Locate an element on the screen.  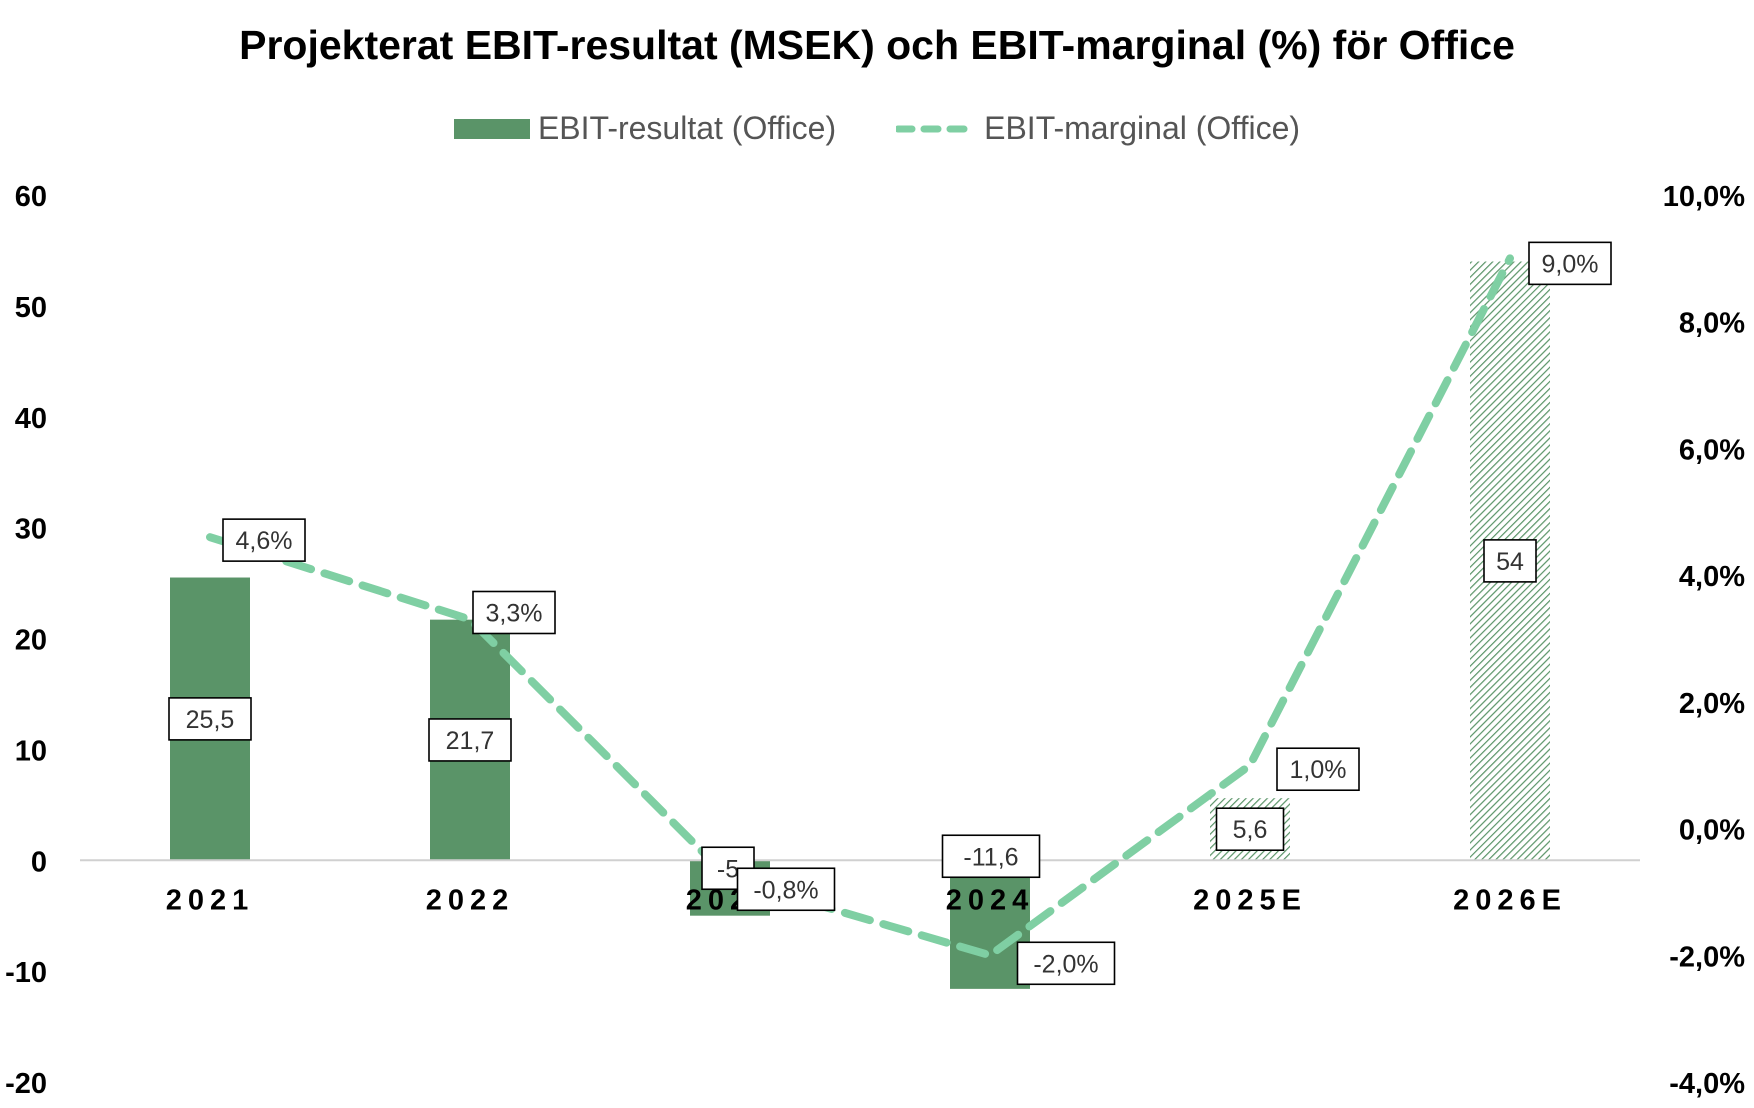
x-tick-label: 2022 is located at coordinates (470, 900).